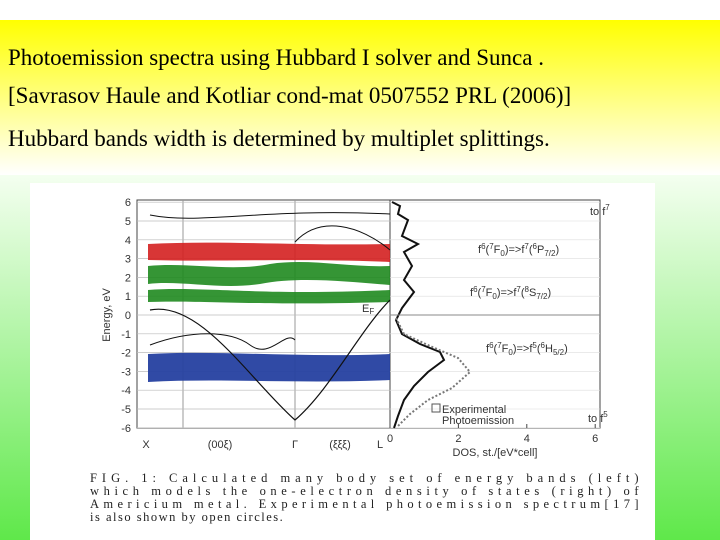  Describe the element at coordinates (540, 250) in the screenshot. I see `text-part: P` at that location.